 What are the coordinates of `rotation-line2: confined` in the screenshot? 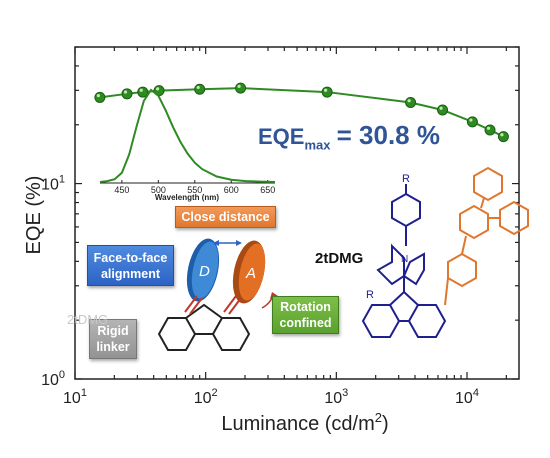 It's located at (305, 323).